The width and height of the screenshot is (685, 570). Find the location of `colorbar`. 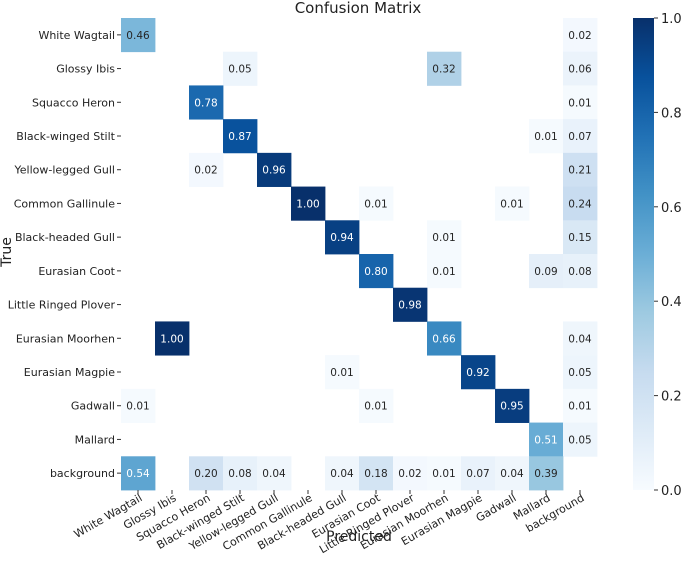

colorbar is located at coordinates (643, 254).